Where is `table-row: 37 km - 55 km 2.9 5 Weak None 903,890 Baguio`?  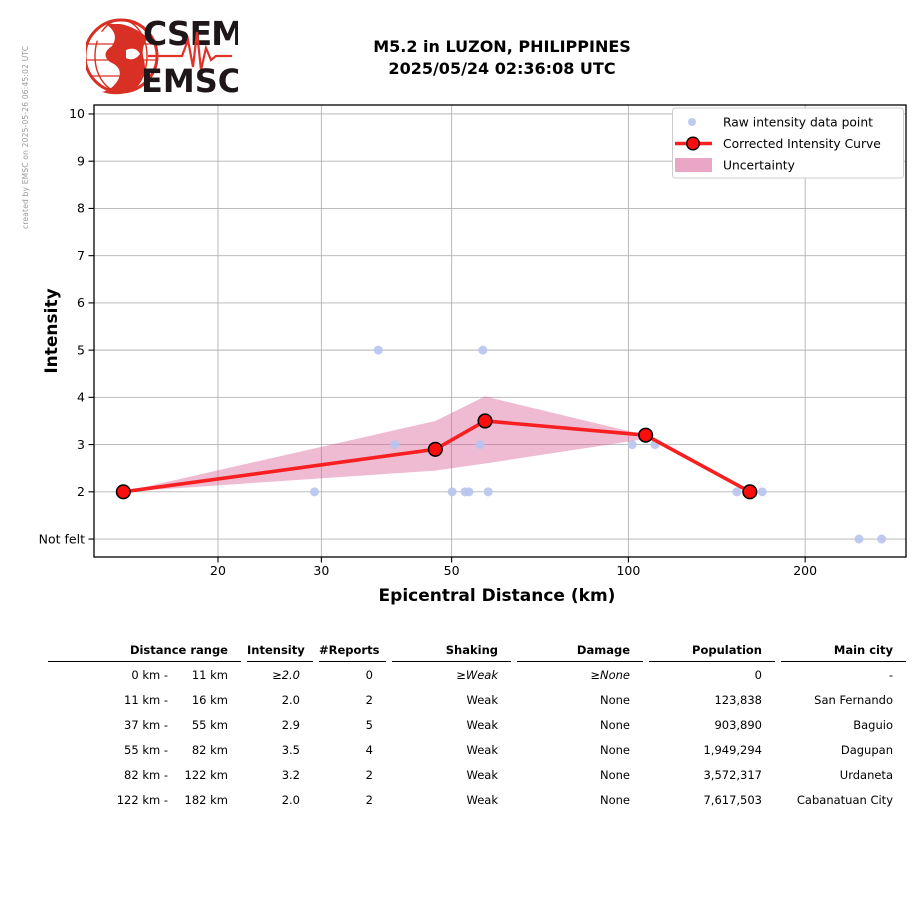 table-row: 37 km - 55 km 2.9 5 Weak None 903,890 Baguio is located at coordinates (477, 724).